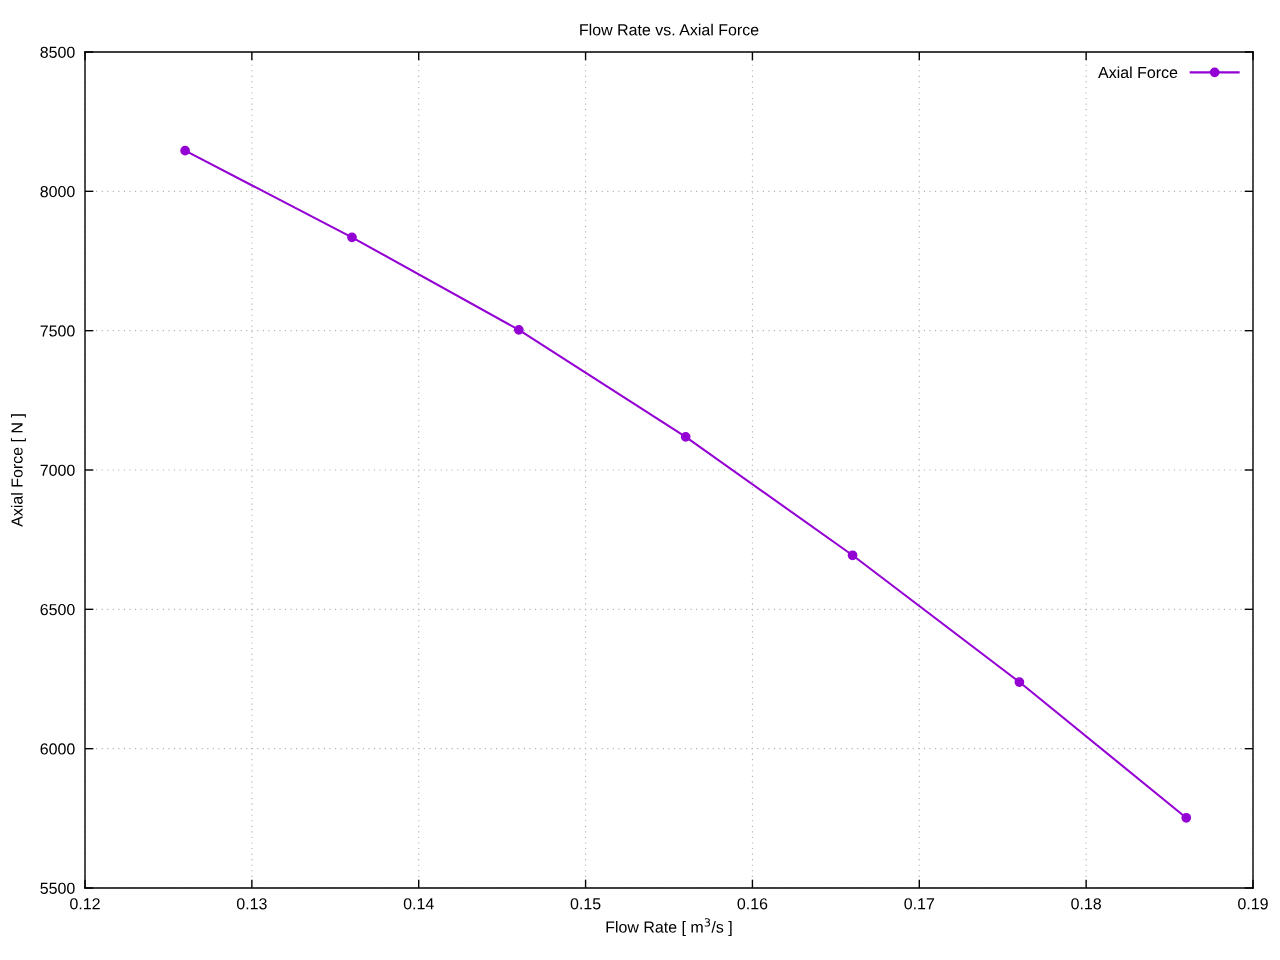 This screenshot has height=960, width=1280. I want to click on x-tick-label: 0.14, so click(418, 904).